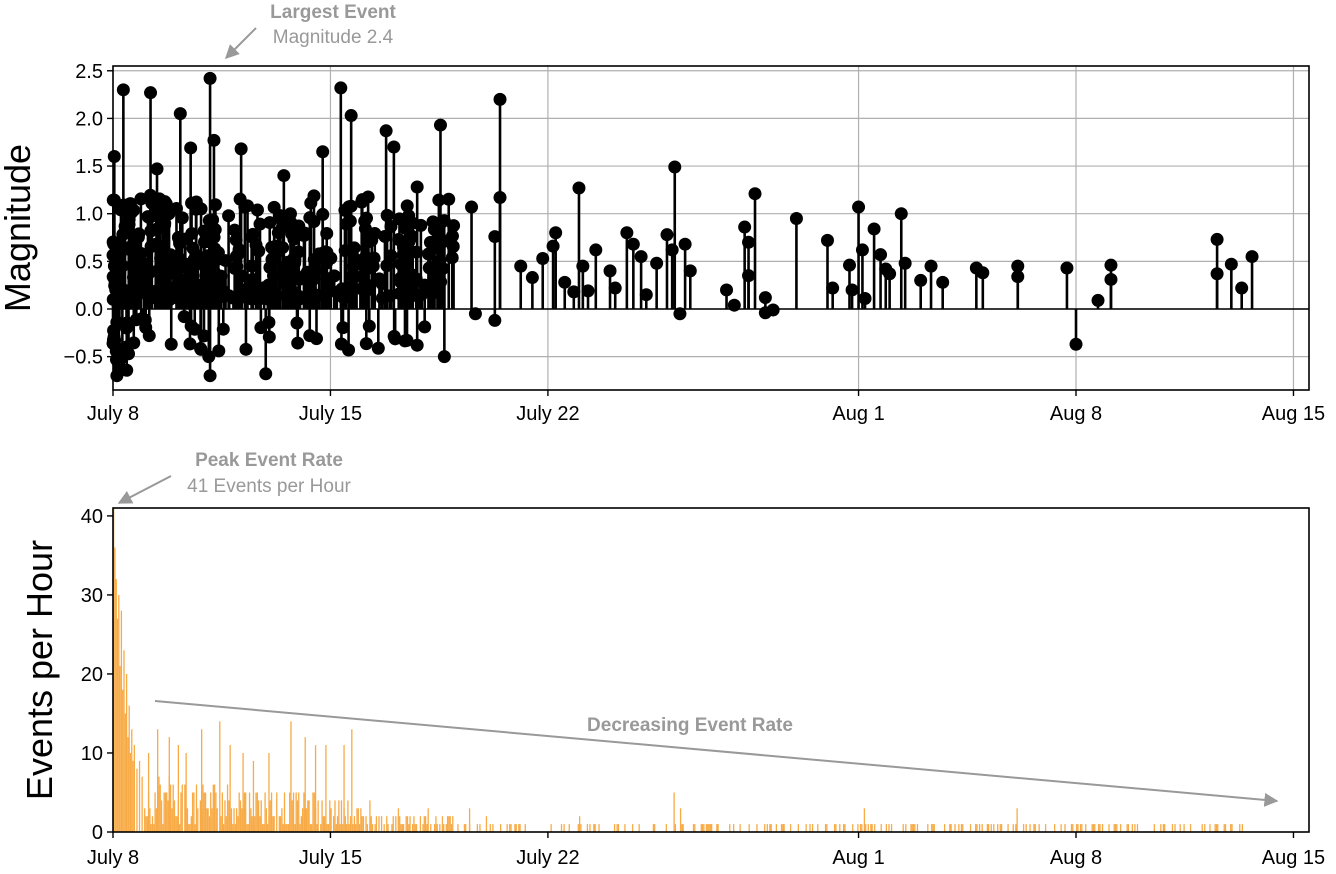 The image size is (1336, 874). What do you see at coordinates (89, 310) in the screenshot?
I see `y-tick-label: 0.0` at bounding box center [89, 310].